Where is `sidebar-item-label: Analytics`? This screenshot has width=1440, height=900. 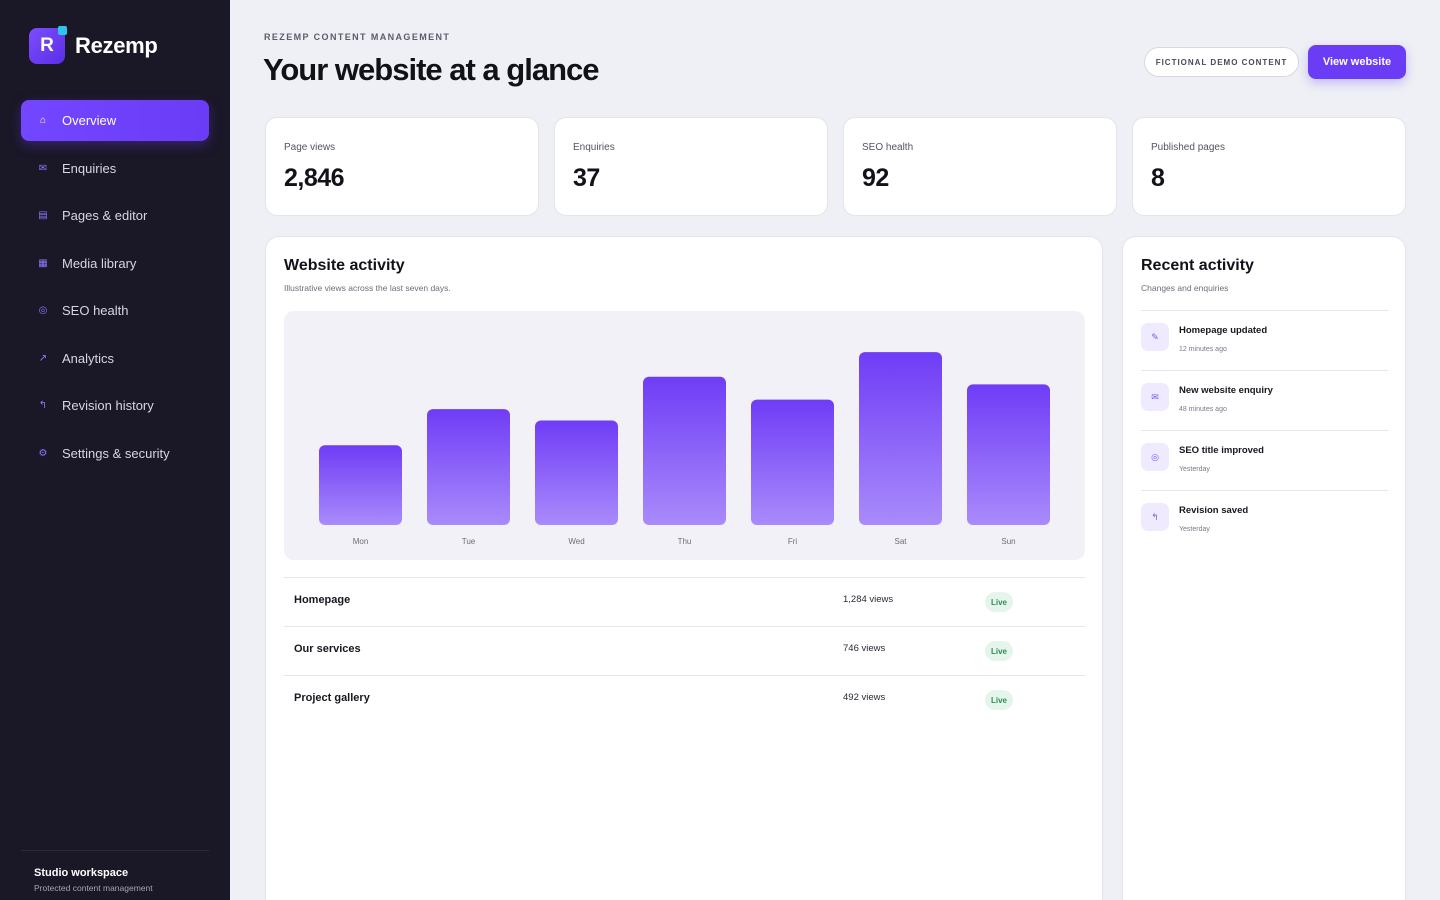
sidebar-item-label: Analytics is located at coordinates (88, 358).